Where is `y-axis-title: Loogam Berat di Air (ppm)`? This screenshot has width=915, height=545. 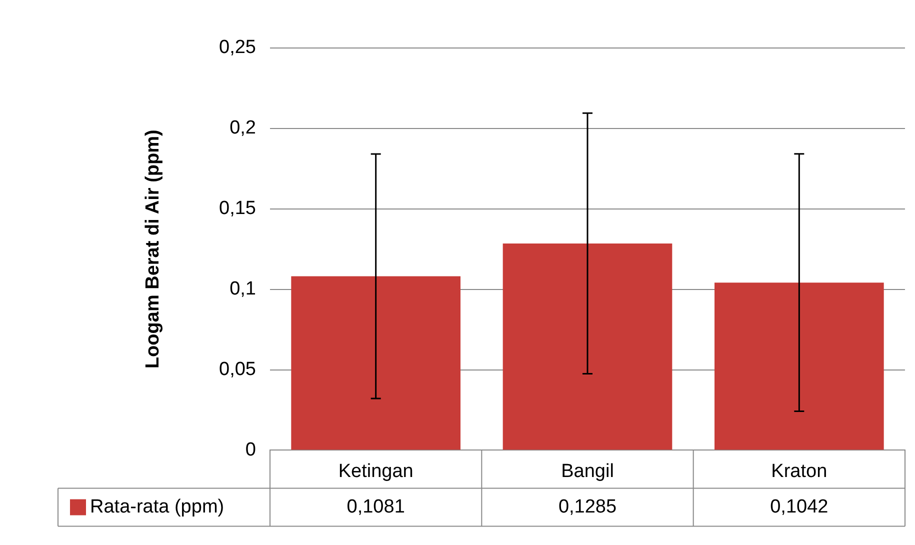 y-axis-title: Loogam Berat di Air (ppm) is located at coordinates (153, 249).